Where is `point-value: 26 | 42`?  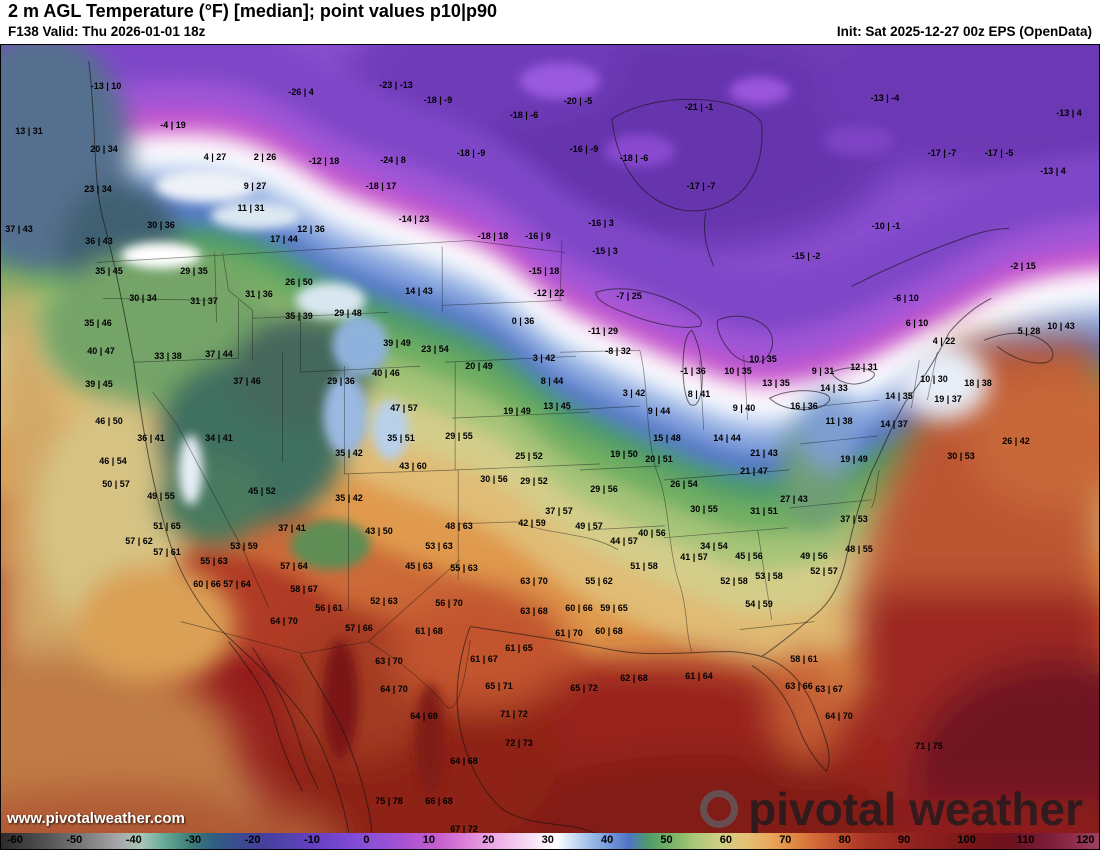
point-value: 26 | 42 is located at coordinates (1016, 441).